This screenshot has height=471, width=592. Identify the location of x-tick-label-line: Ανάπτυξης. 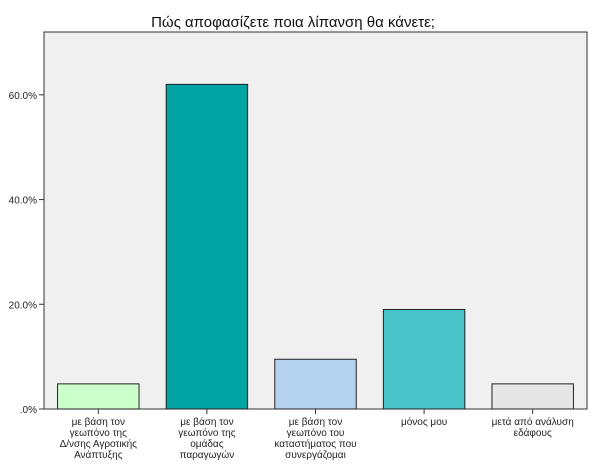
(98, 455).